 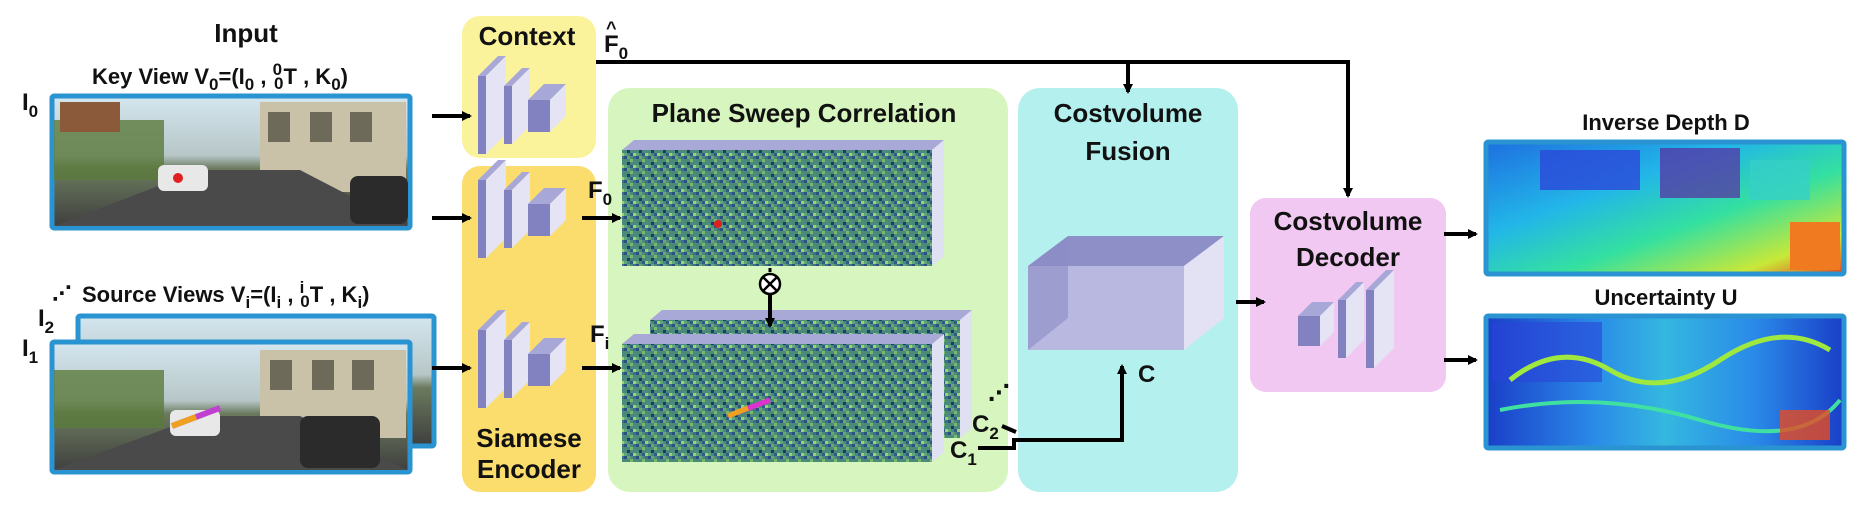 I want to click on key-view-image, so click(x=231, y=162).